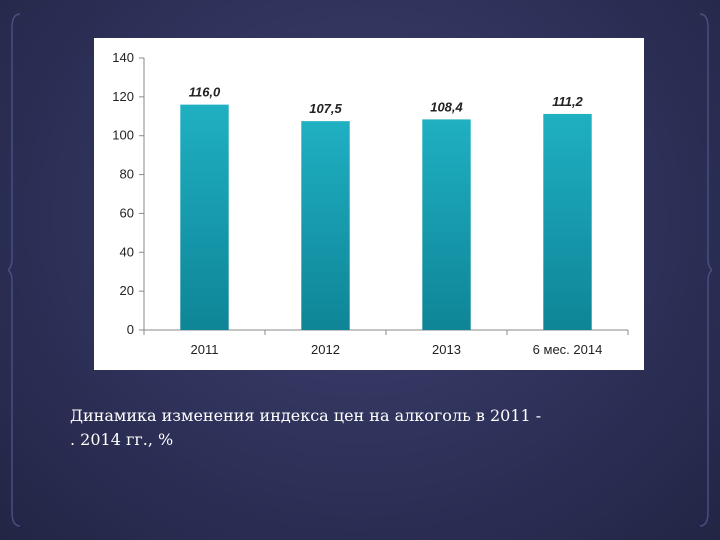  I want to click on y-tick-label: 20, so click(127, 290).